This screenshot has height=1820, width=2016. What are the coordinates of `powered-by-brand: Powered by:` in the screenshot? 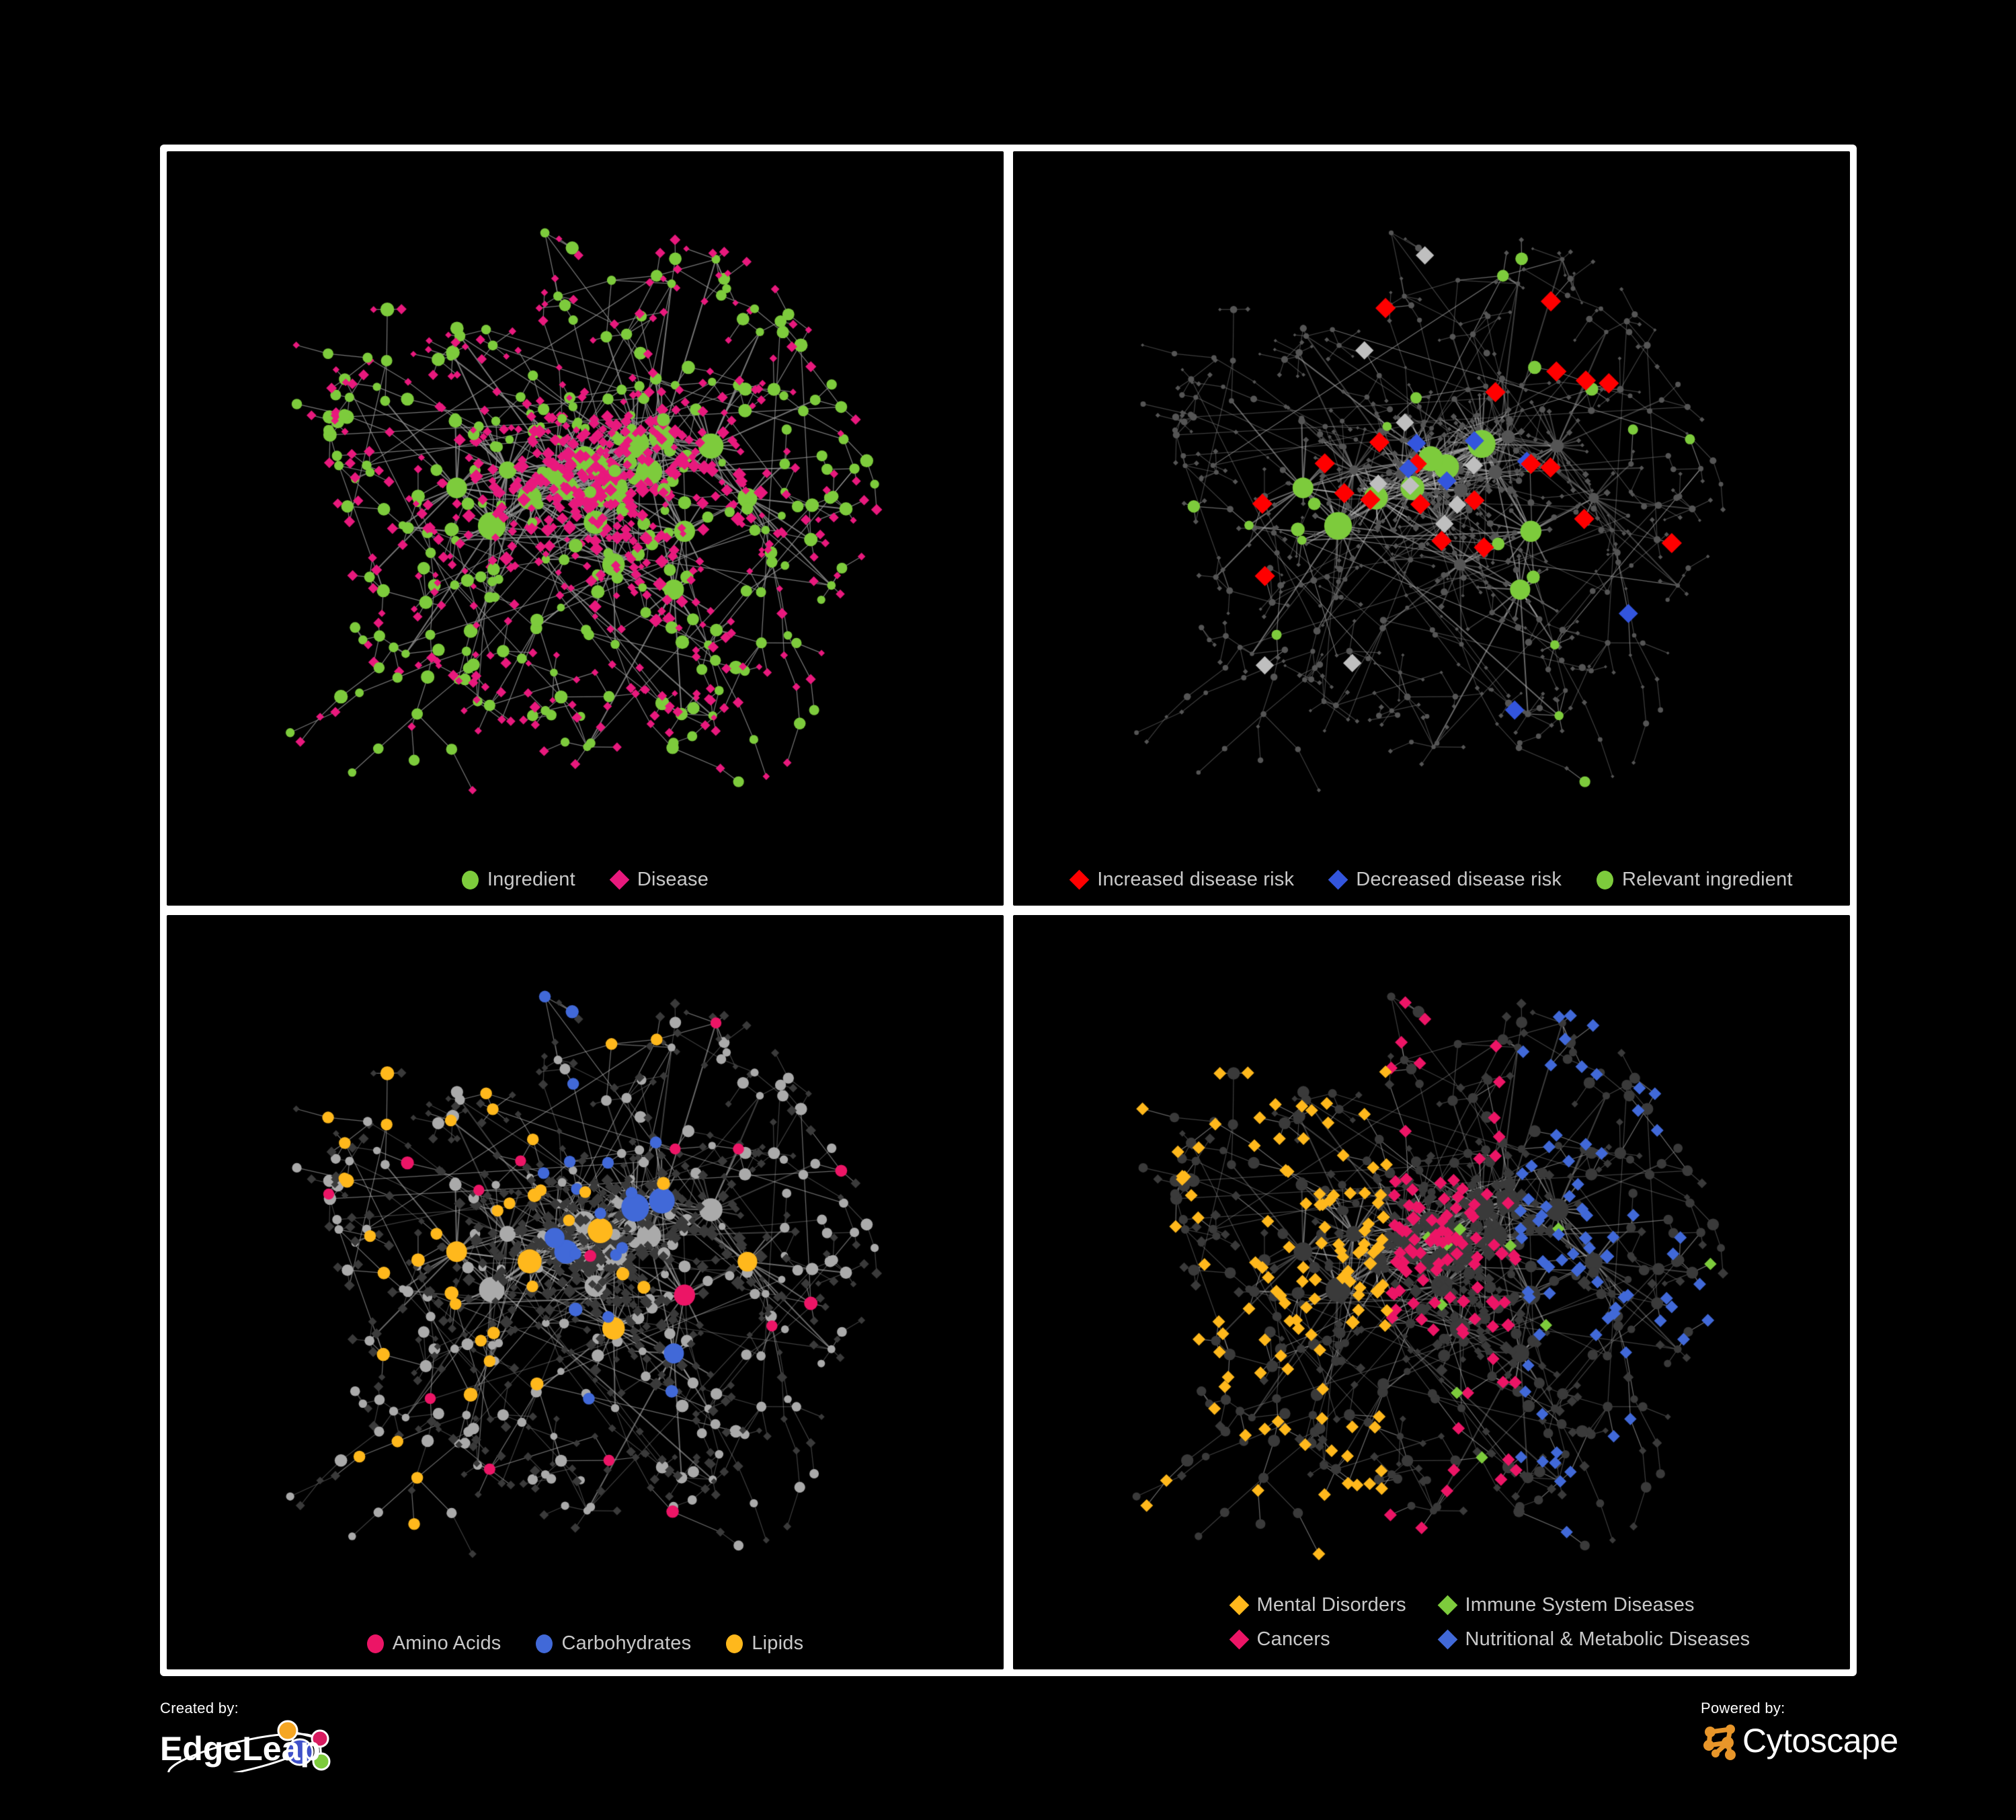 It's located at (1799, 1731).